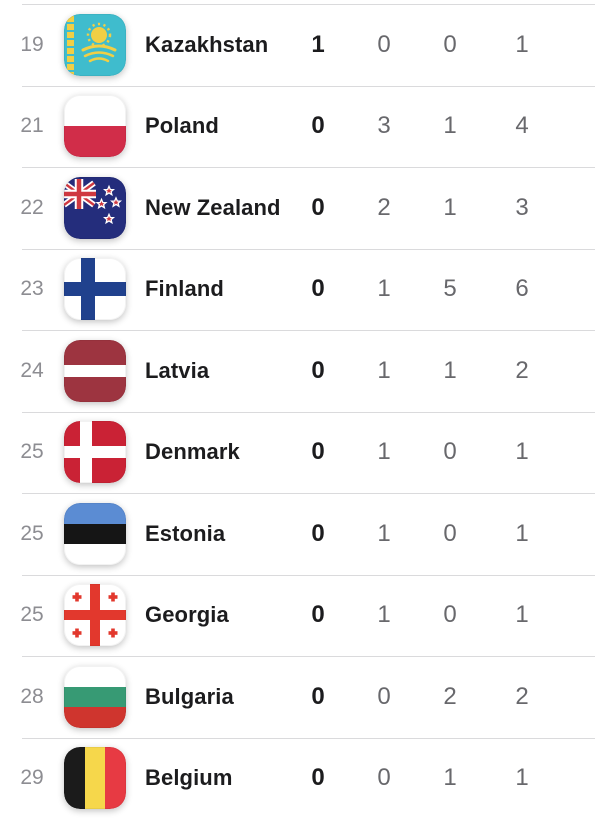 This screenshot has height=819, width=600. I want to click on flag-belgium-icon, so click(95, 778).